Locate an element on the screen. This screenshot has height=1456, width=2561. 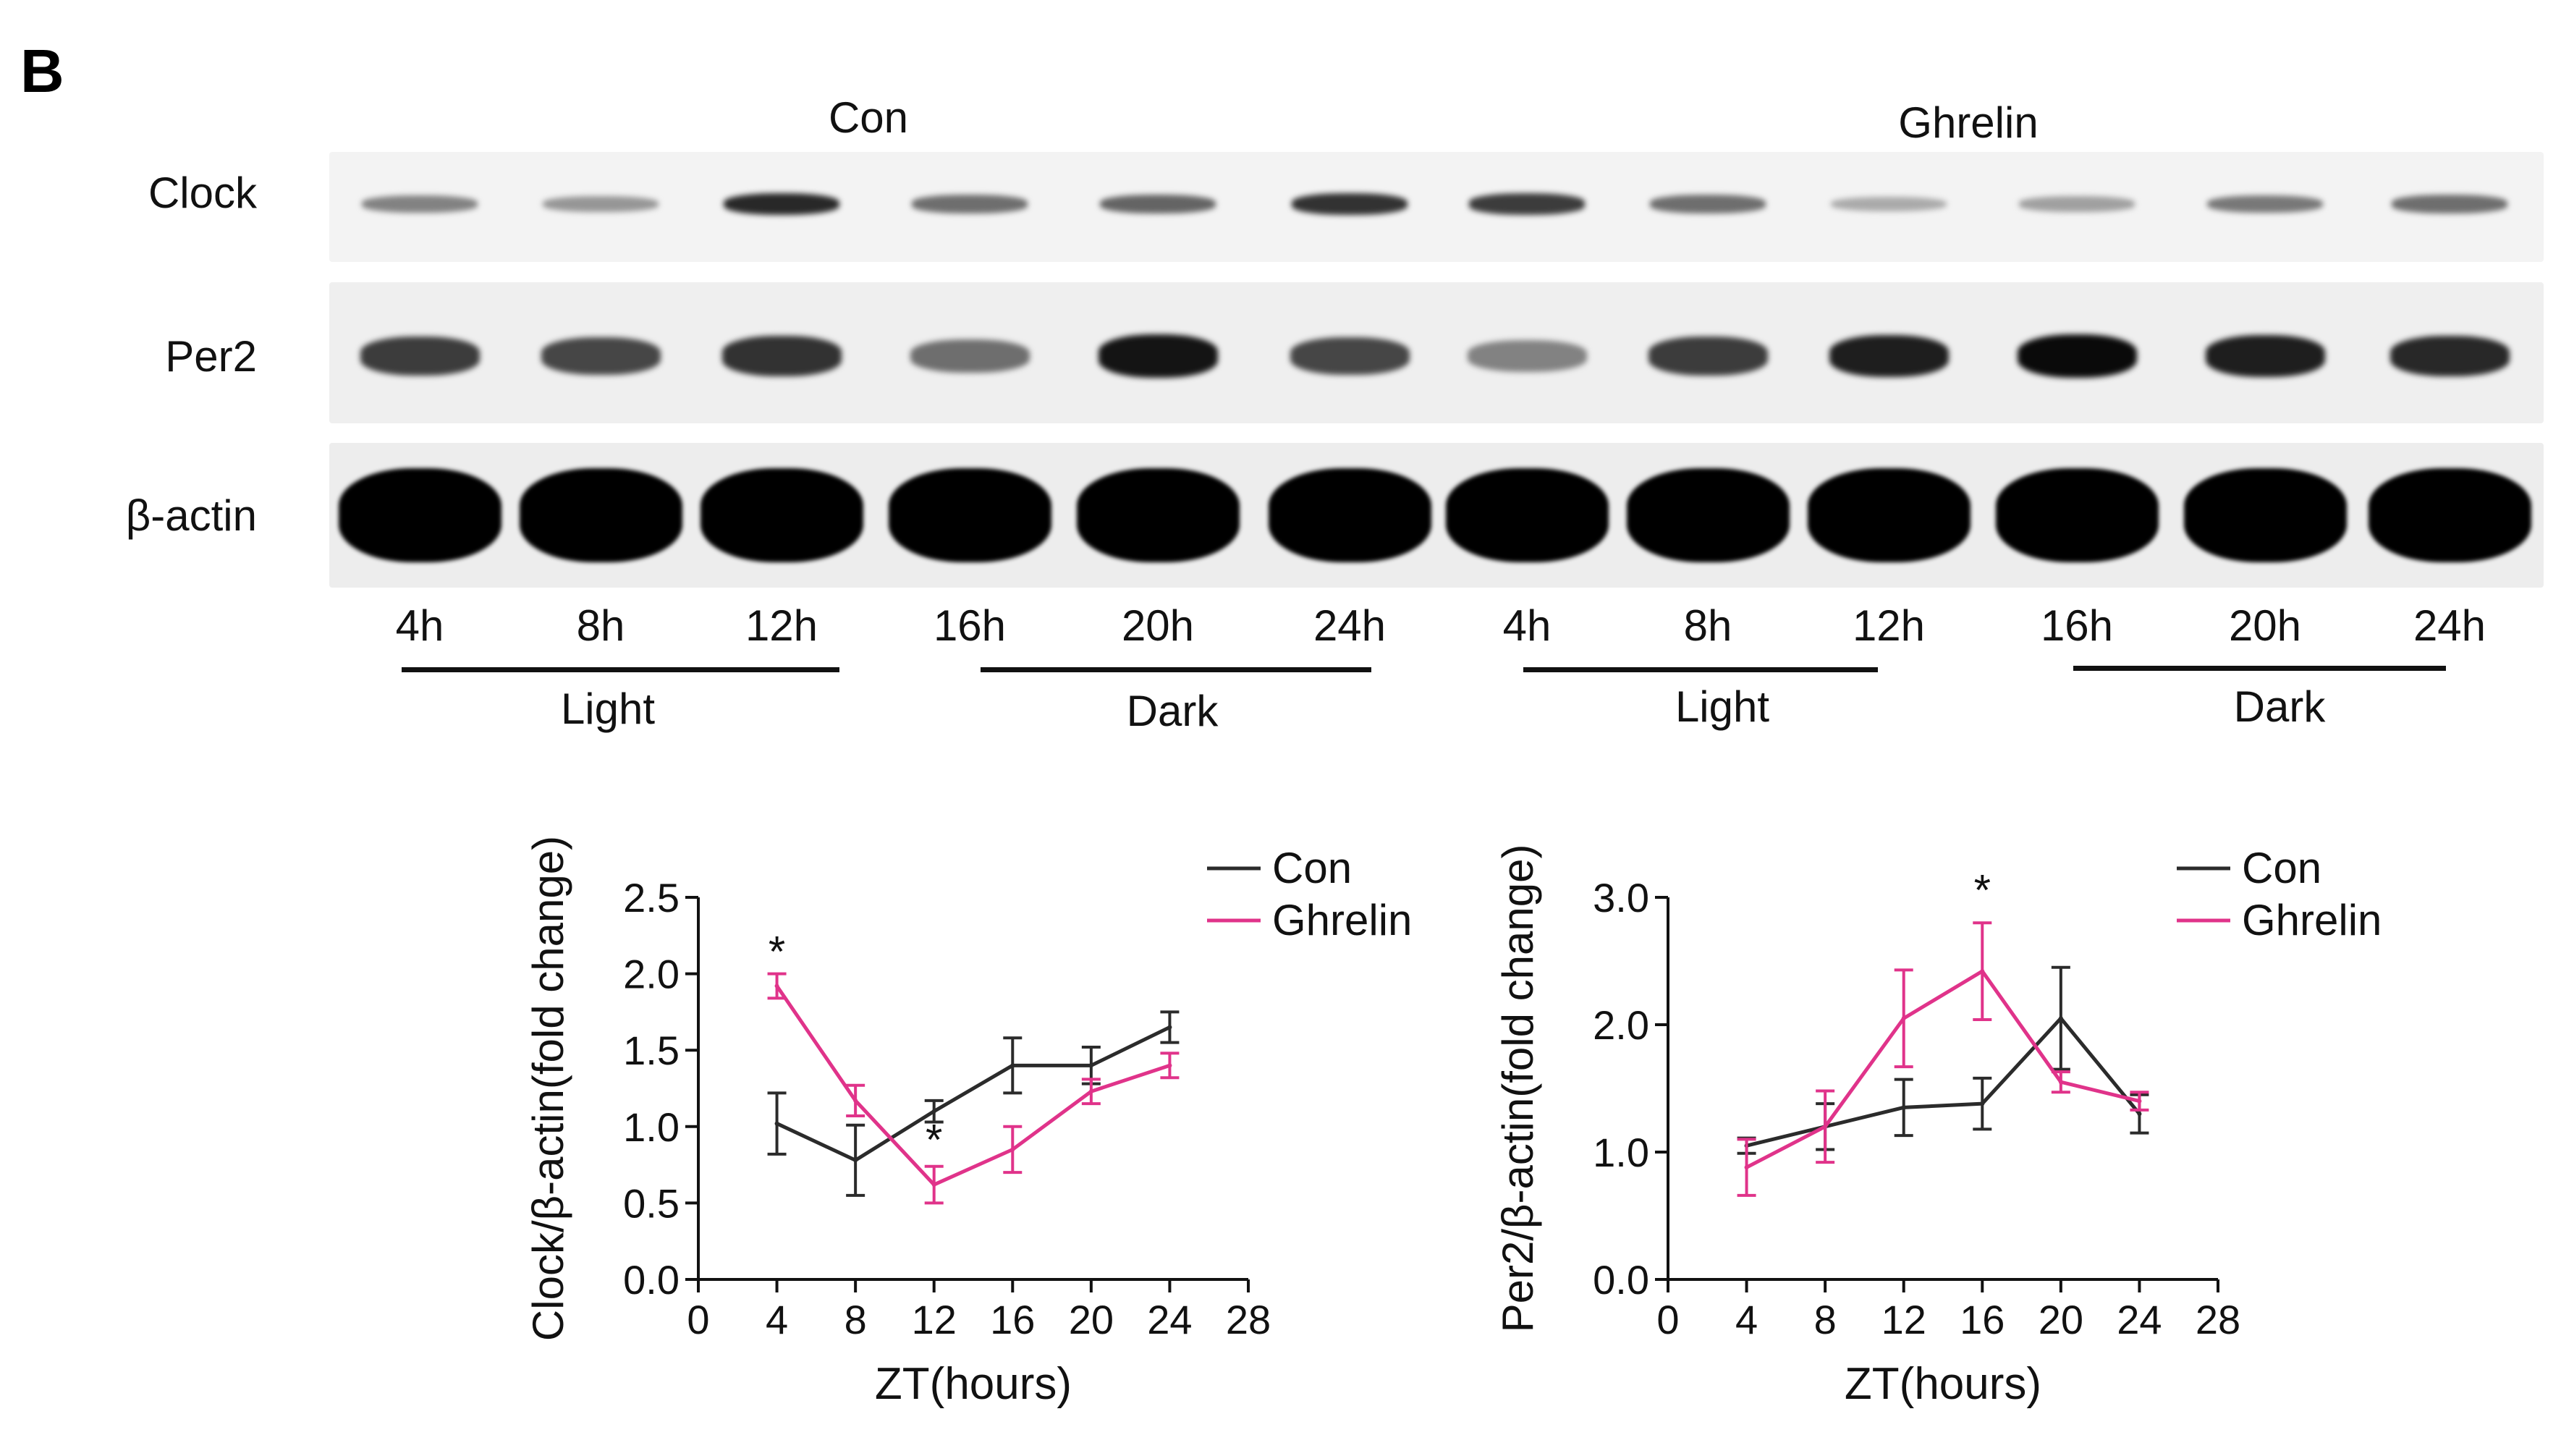
lane-label-1: 4h is located at coordinates (419, 625).